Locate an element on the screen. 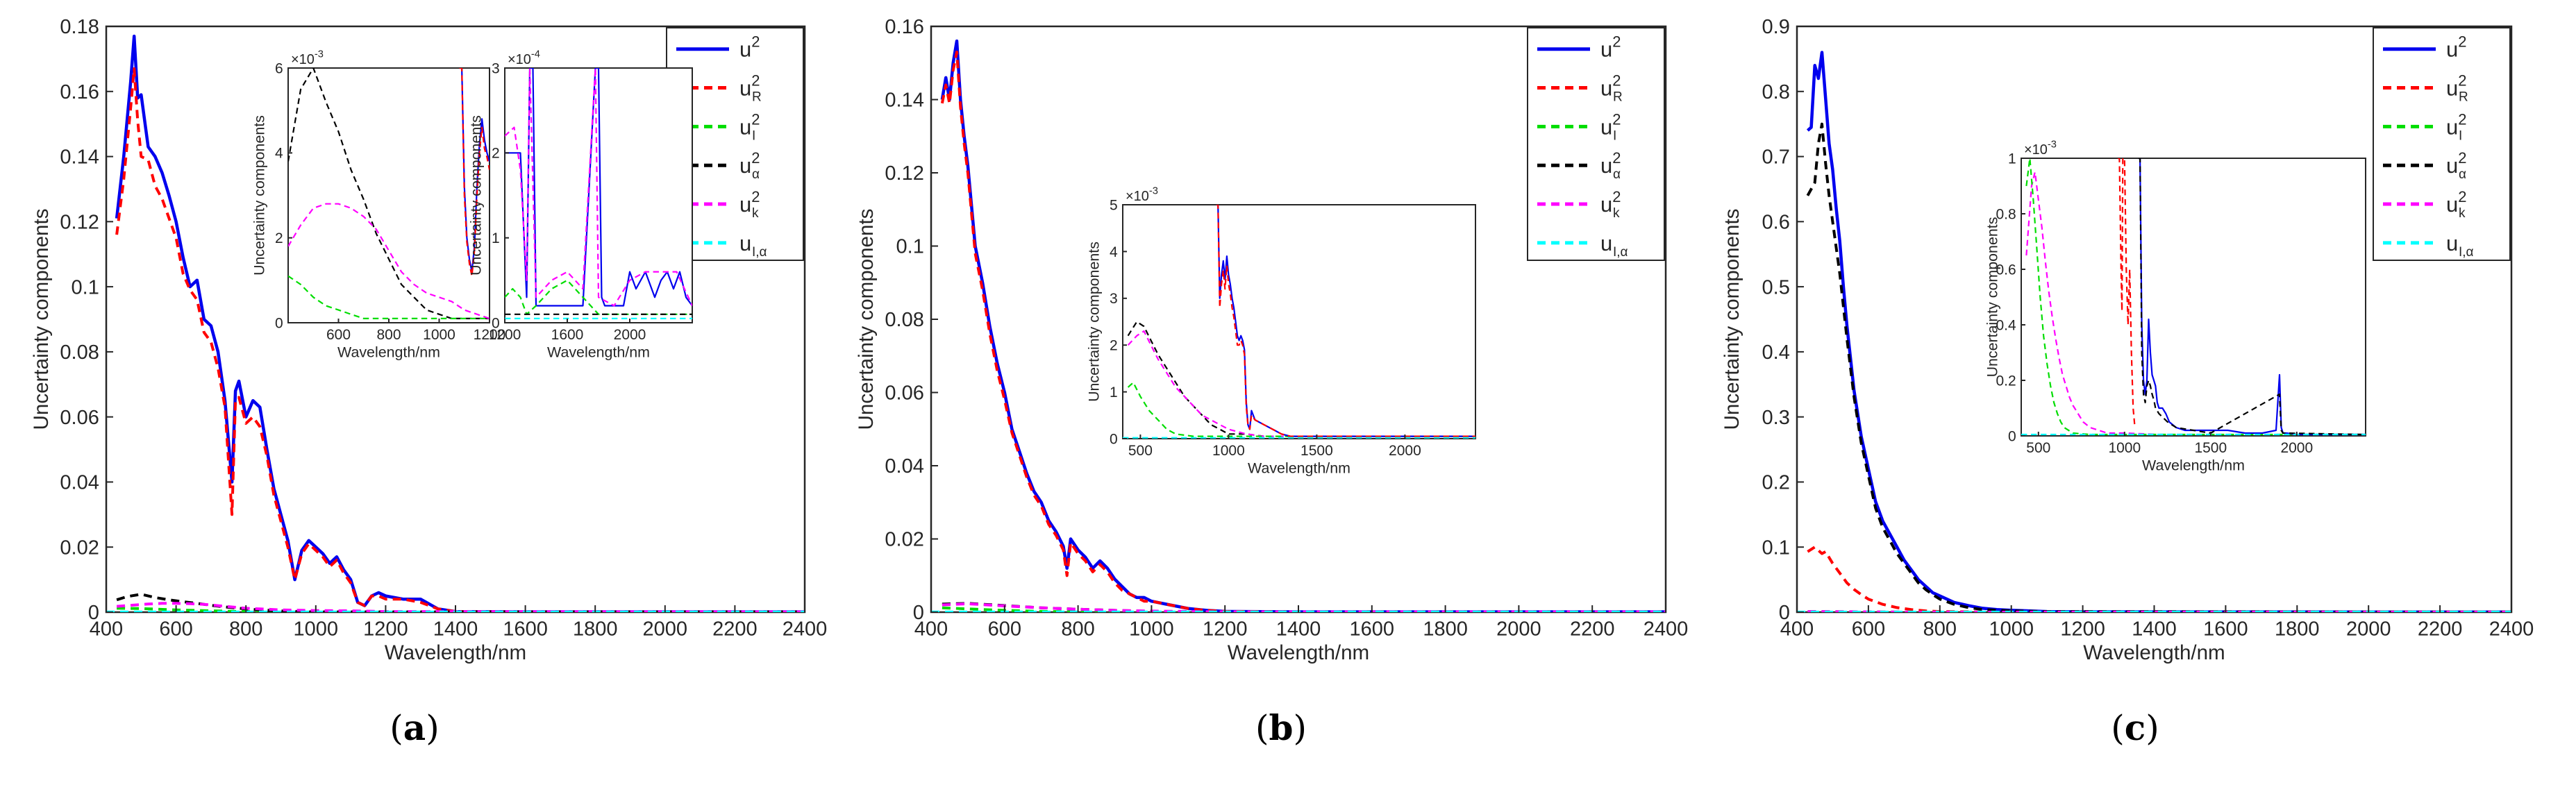  panel-c-inset-0-y-tick-label-4: 0.8 is located at coordinates (2006, 214).